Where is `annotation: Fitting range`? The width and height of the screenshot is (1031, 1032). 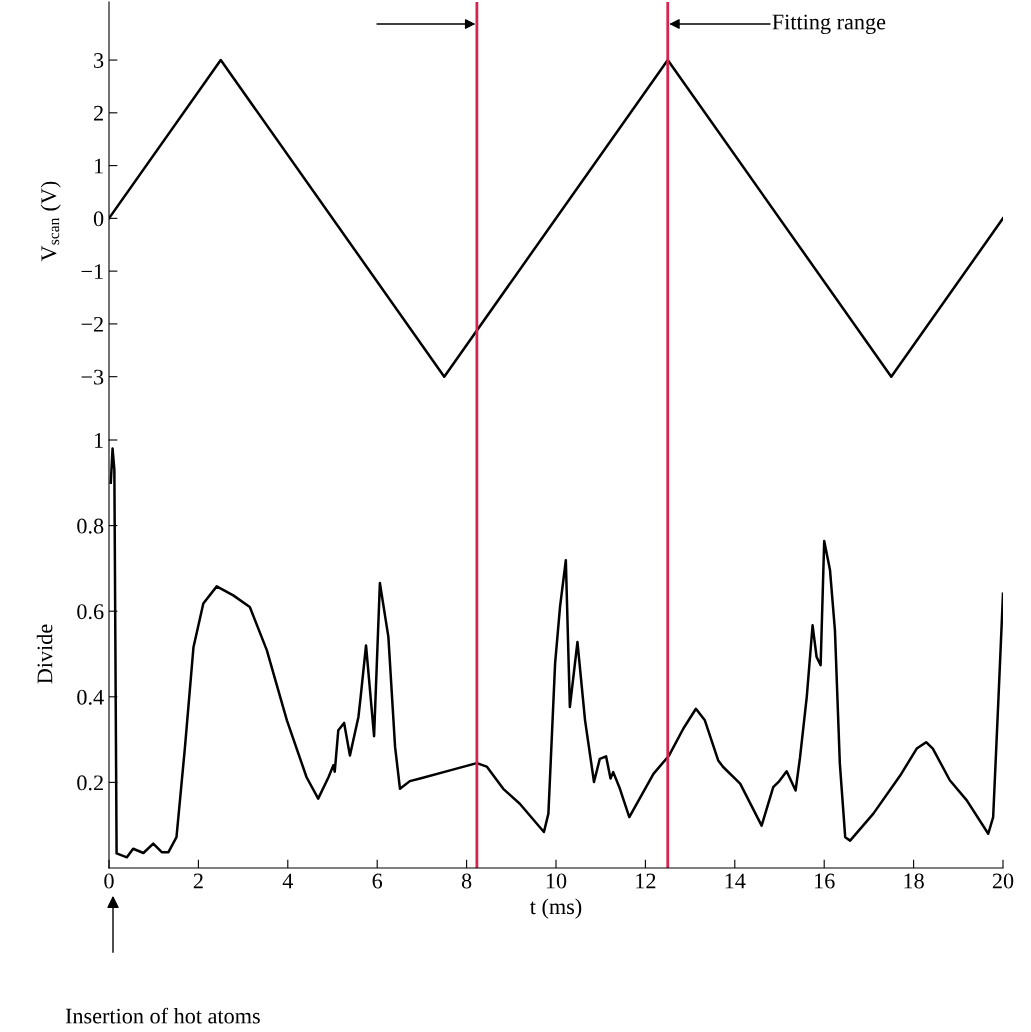
annotation: Fitting range is located at coordinates (829, 24).